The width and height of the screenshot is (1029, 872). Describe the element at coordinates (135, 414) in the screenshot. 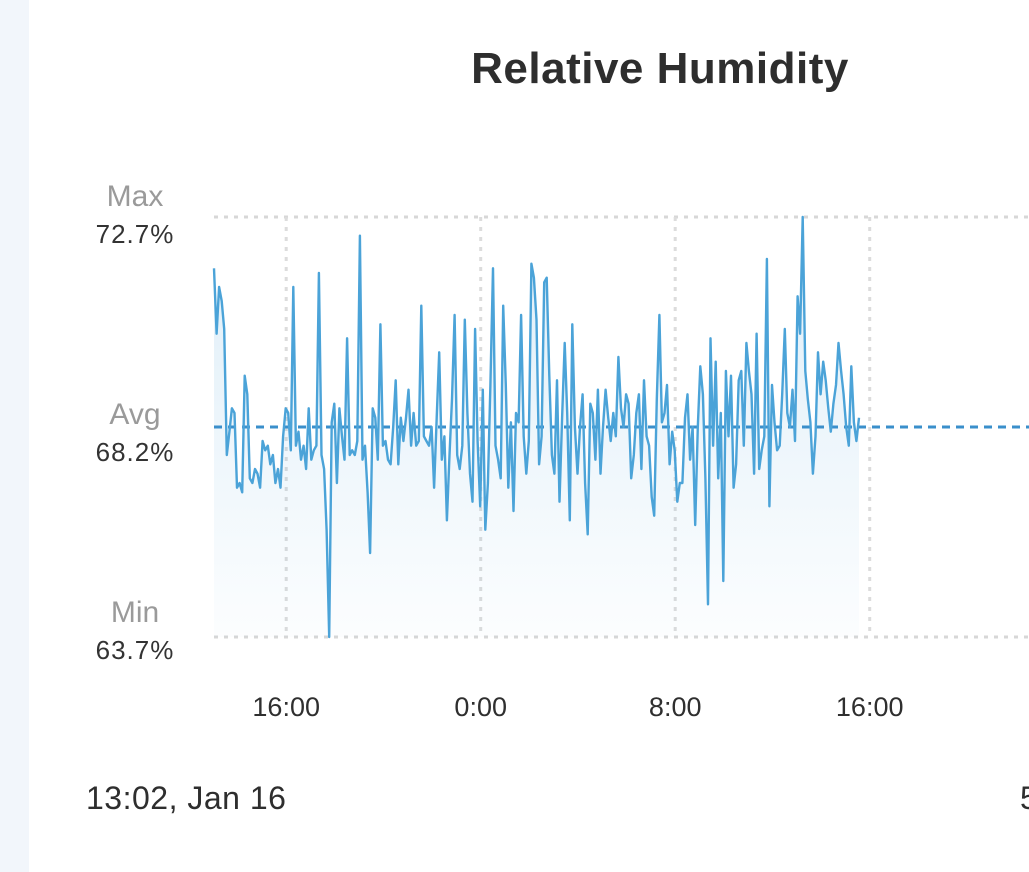

I see `avg-label: Avg` at that location.